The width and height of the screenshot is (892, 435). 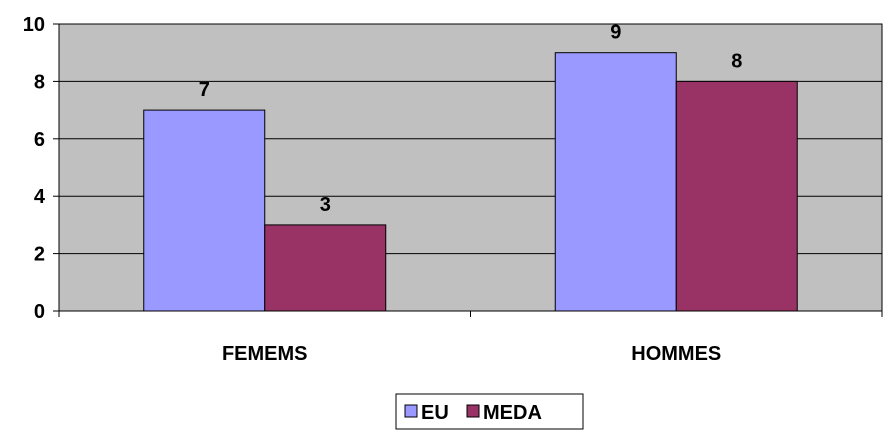 I want to click on y-tick-label: 8, so click(x=39, y=82).